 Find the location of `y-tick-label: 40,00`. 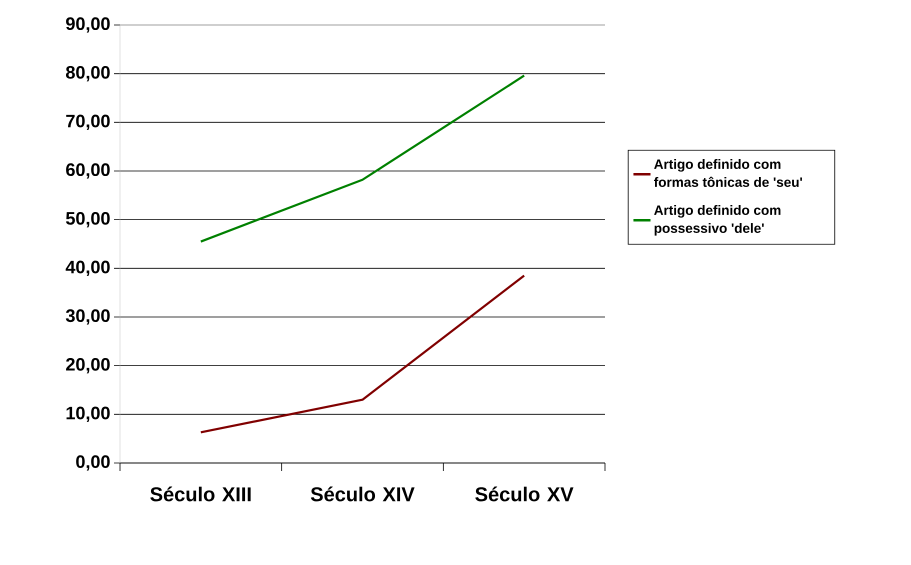

y-tick-label: 40,00 is located at coordinates (88, 268).